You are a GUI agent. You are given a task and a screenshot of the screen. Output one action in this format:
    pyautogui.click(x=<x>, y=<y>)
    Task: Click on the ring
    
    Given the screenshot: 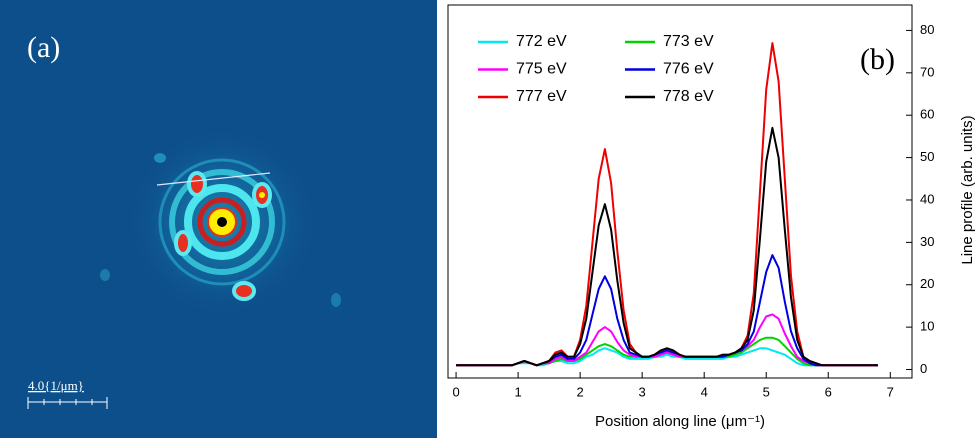 What is the action you would take?
    pyautogui.click(x=222, y=222)
    